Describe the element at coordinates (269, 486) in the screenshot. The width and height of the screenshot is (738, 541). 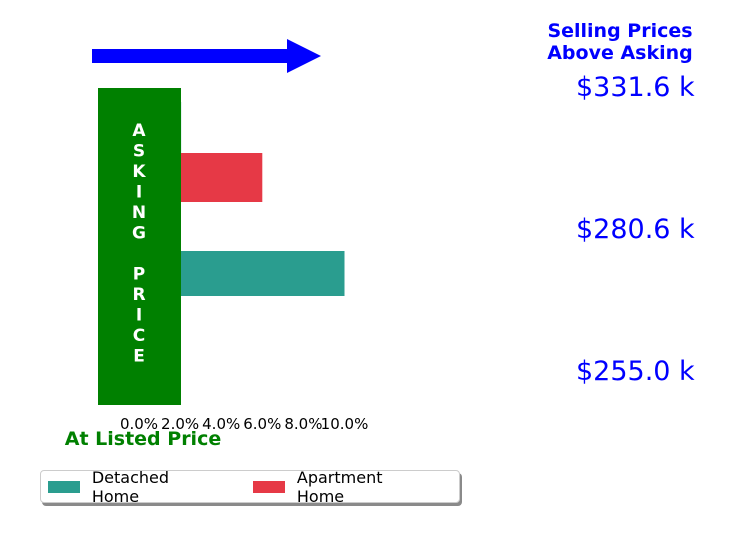
I see `legend-swatch-apartment` at that location.